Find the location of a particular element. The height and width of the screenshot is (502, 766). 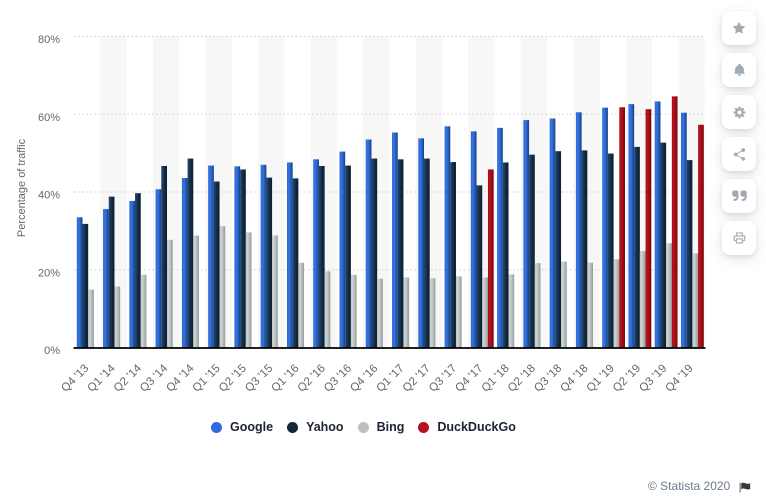

svg-text: Q3 '15 is located at coordinates (259, 378).